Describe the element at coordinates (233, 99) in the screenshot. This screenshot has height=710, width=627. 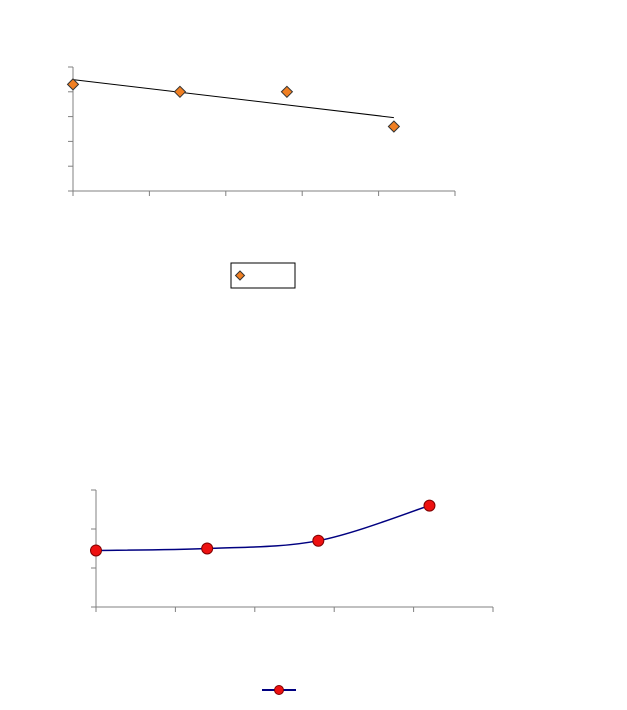
I see `trendline` at that location.